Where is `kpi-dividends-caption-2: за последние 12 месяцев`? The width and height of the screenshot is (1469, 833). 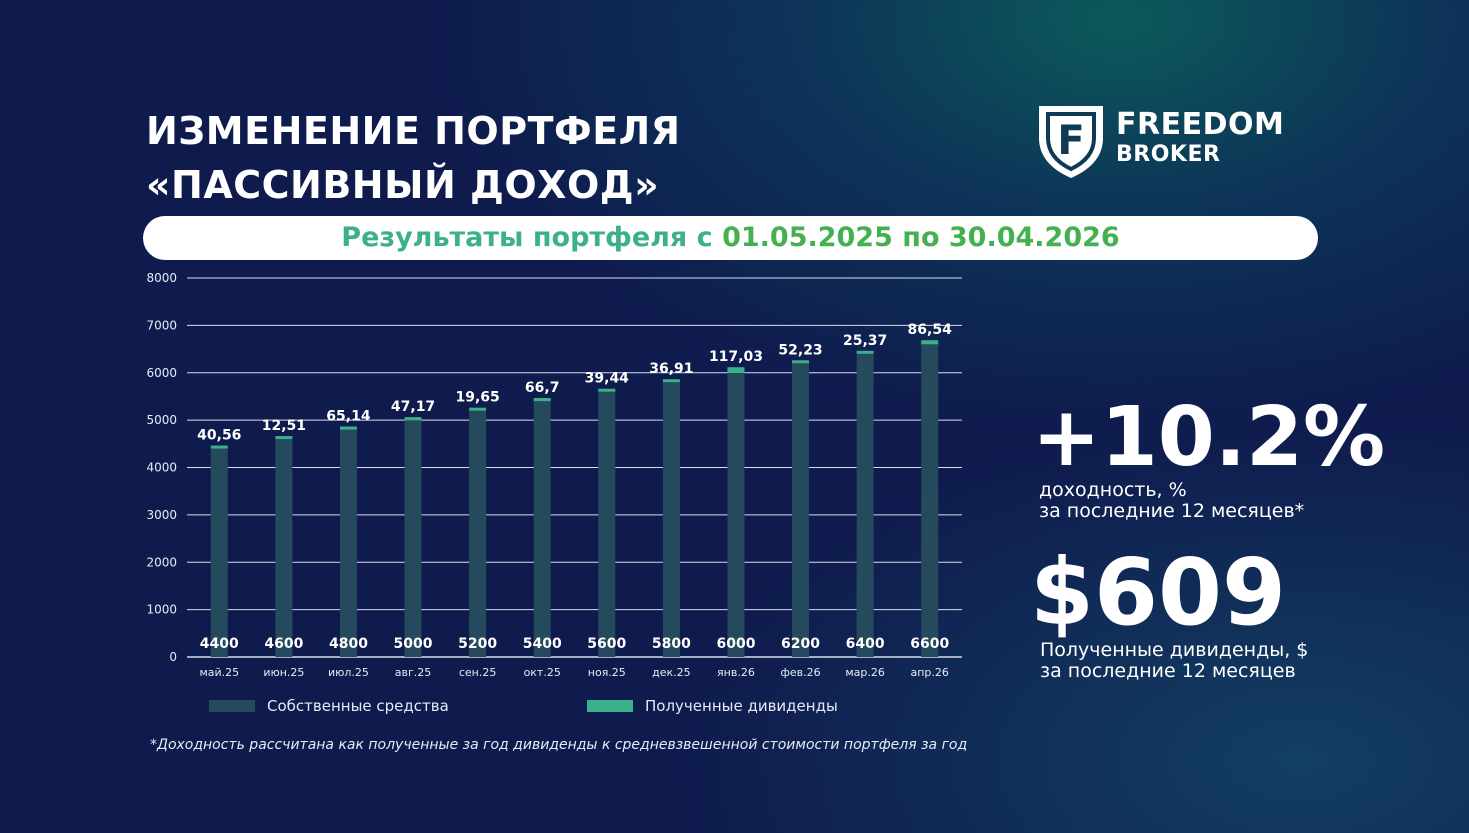
kpi-dividends-caption-2: за последние 12 месяцев is located at coordinates (1168, 671).